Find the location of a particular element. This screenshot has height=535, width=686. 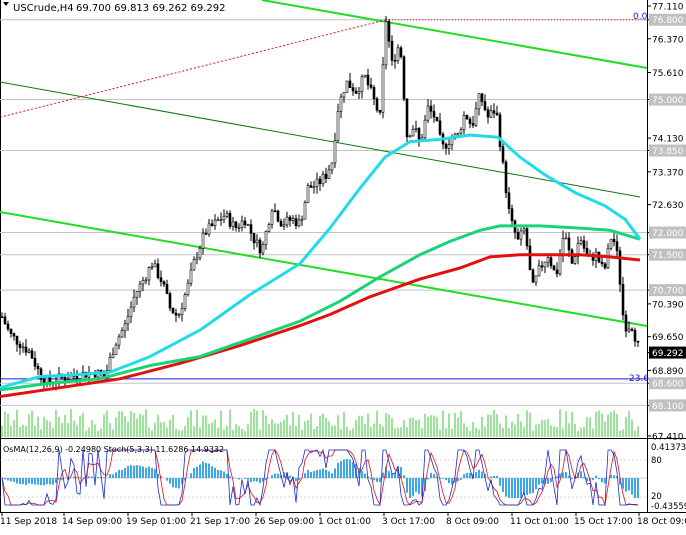

indicator-axis-label: 20 is located at coordinates (656, 497).